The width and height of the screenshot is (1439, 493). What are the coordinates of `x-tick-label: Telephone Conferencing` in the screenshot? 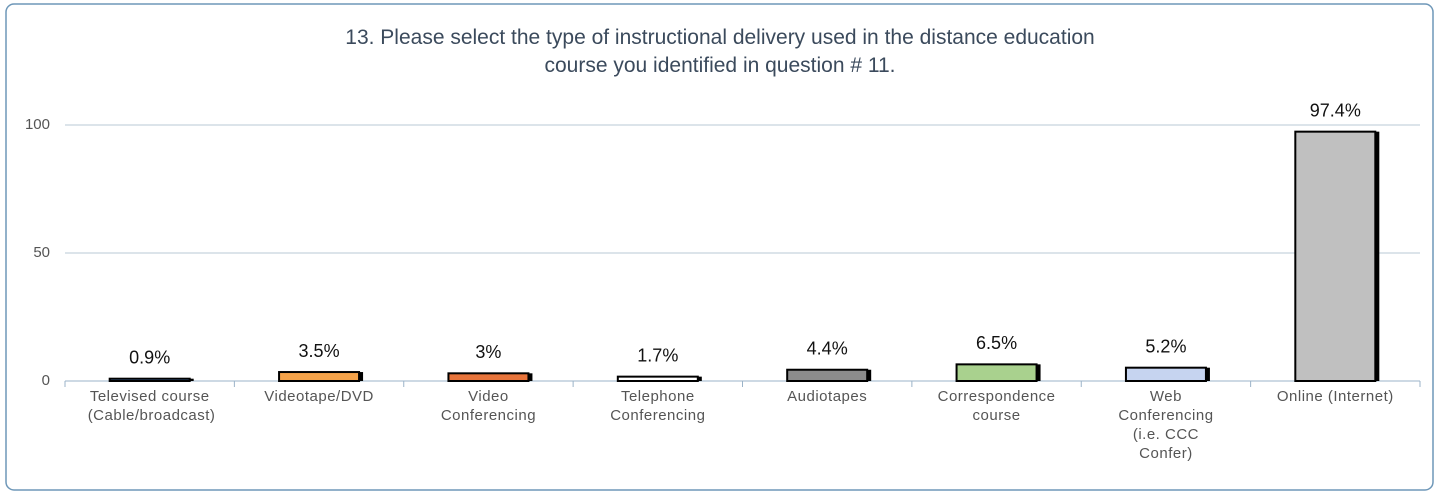 It's located at (658, 406).